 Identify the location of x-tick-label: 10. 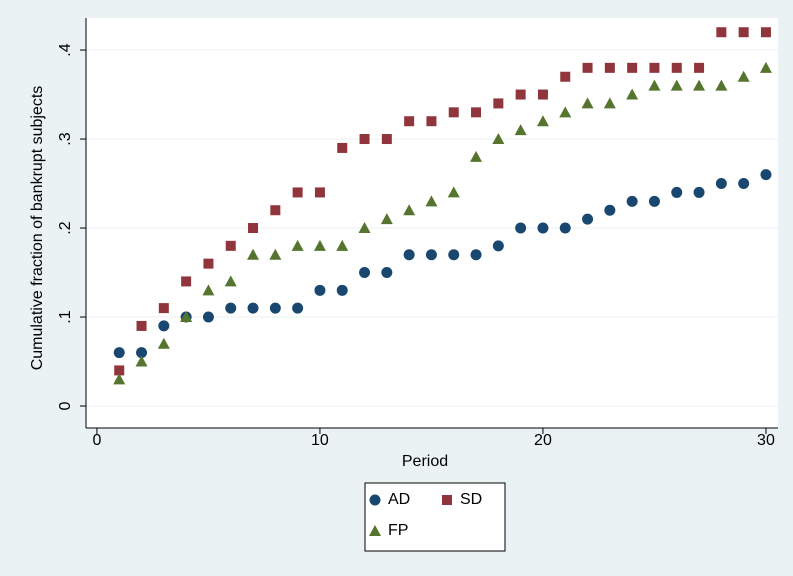
(320, 440).